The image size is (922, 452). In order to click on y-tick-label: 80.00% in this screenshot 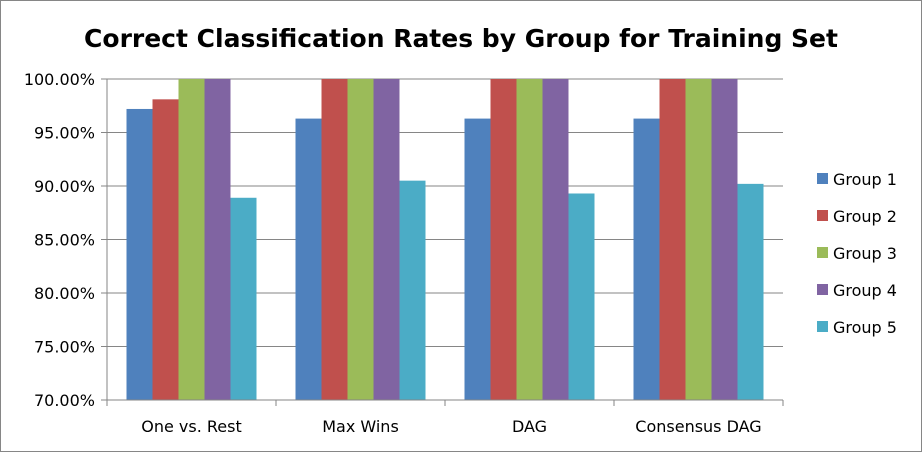, I will do `click(64, 293)`.